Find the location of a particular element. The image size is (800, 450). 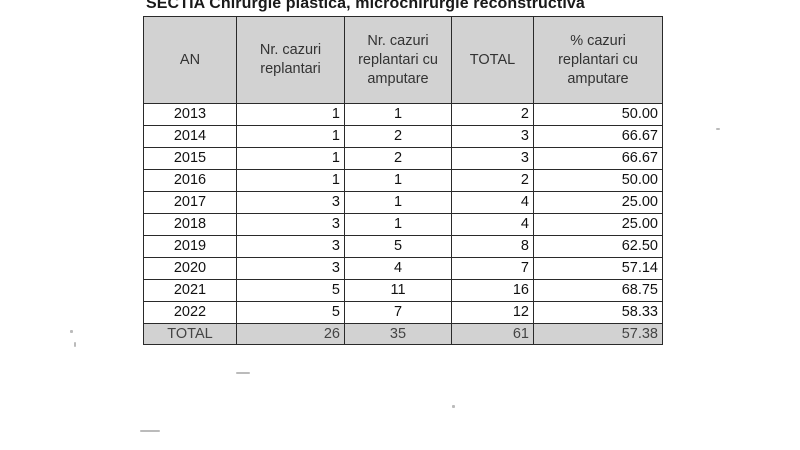

table-row: 2018 3 1 4 25.00 is located at coordinates (403, 224).